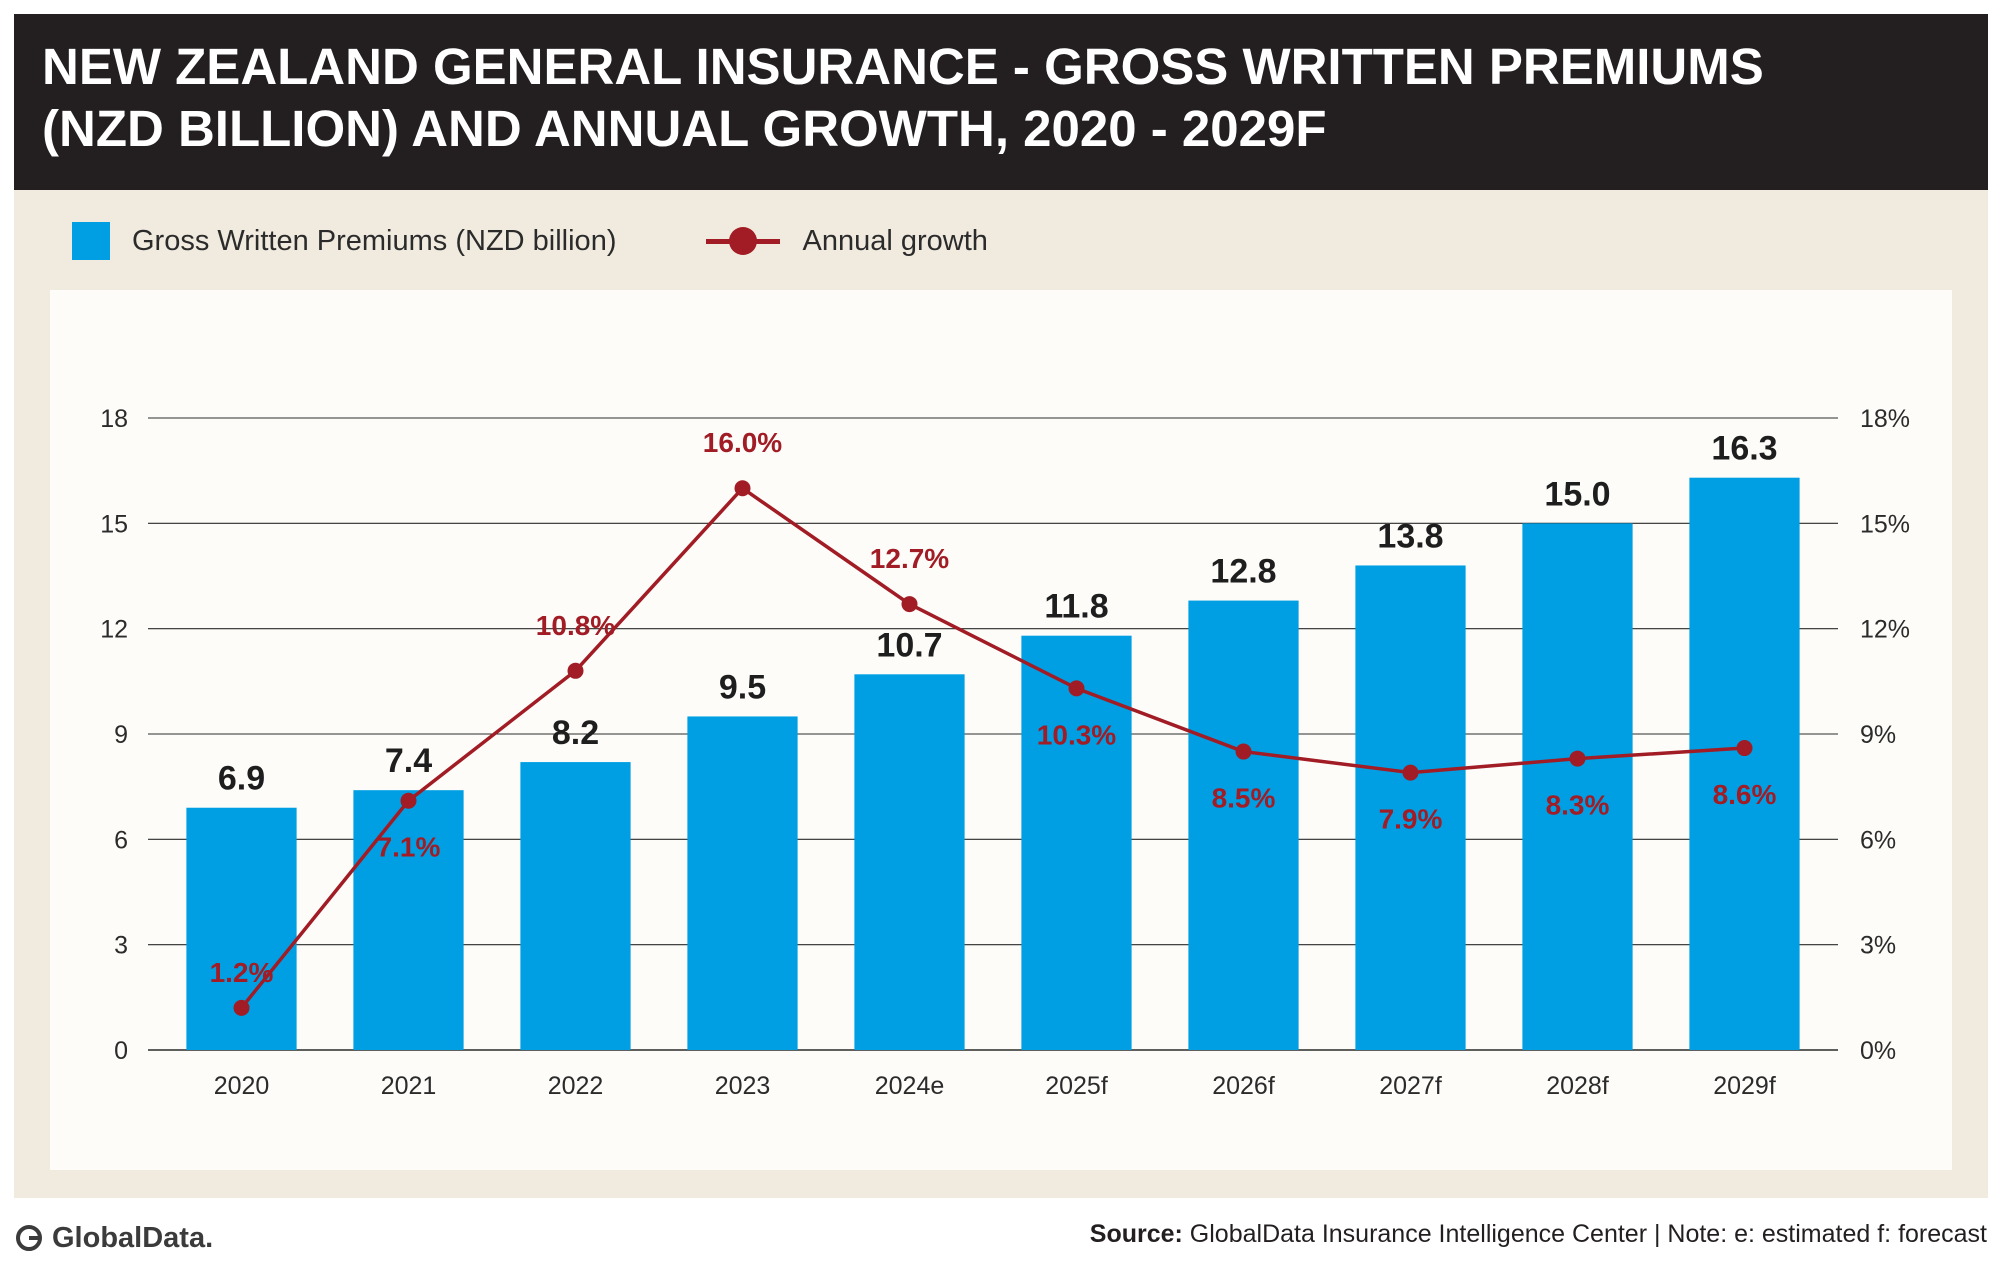  What do you see at coordinates (1411, 819) in the screenshot?
I see `growth-value-label: 7.9%` at bounding box center [1411, 819].